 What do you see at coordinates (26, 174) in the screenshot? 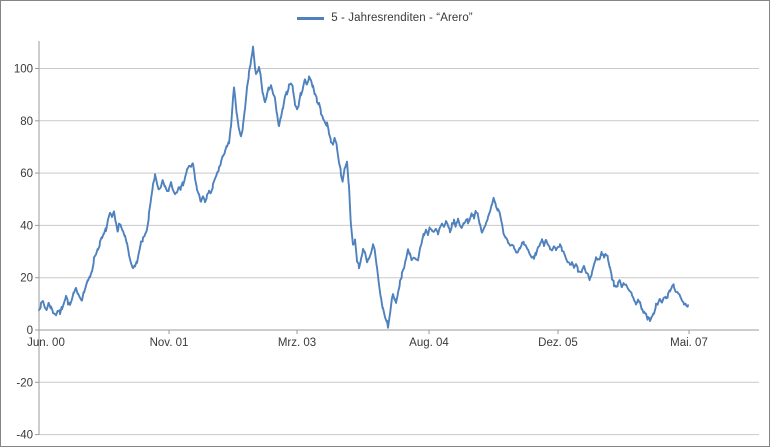
I see `y-axis-label: 60` at bounding box center [26, 174].